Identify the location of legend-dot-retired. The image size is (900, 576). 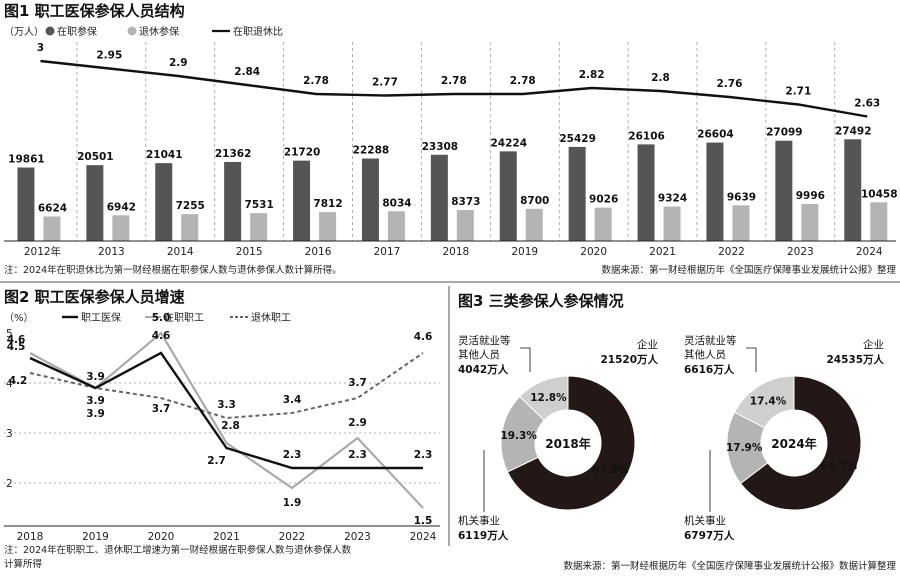
(132, 31).